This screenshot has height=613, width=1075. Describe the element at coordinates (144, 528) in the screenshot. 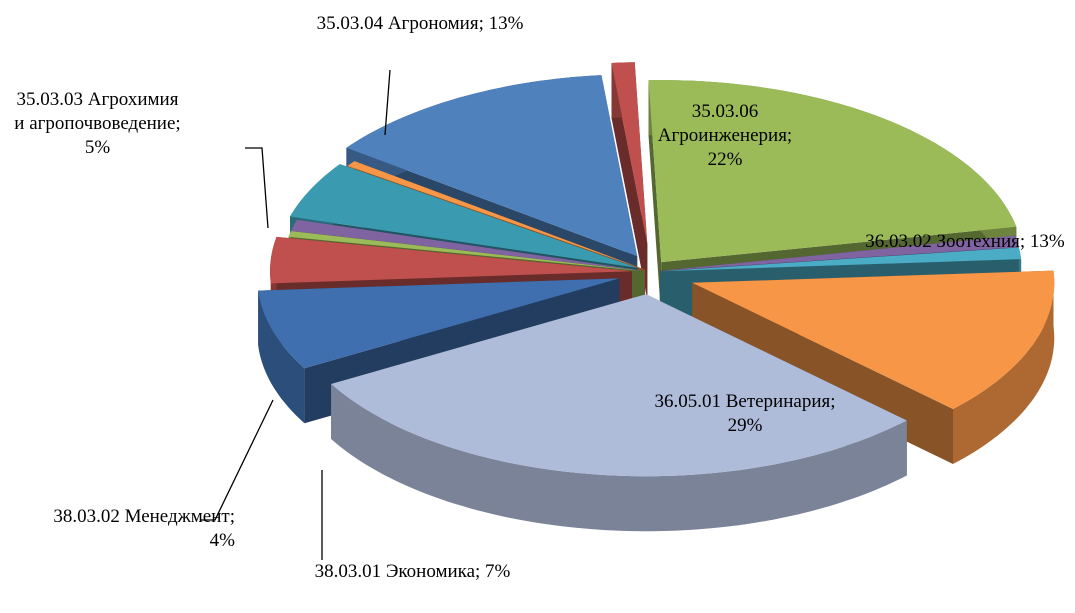

I see `data-label: 38.03.02 Менеджмент; 4%` at that location.